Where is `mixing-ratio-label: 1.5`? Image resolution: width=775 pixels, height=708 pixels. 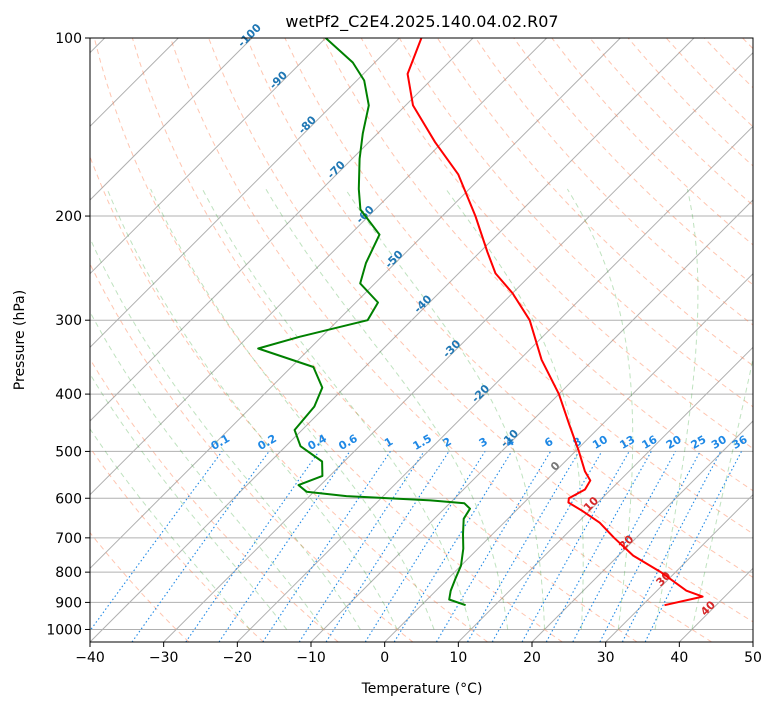 mixing-ratio-label: 1.5 is located at coordinates (422, 442).